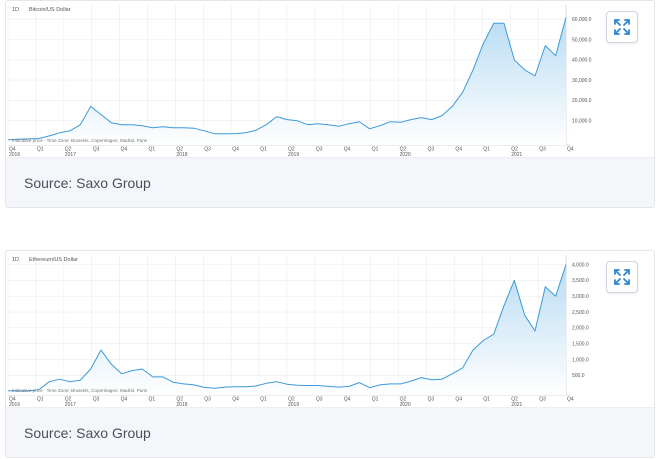 The image size is (660, 459). Describe the element at coordinates (580, 360) in the screenshot. I see `y-tick-label: 1,000.0` at that location.